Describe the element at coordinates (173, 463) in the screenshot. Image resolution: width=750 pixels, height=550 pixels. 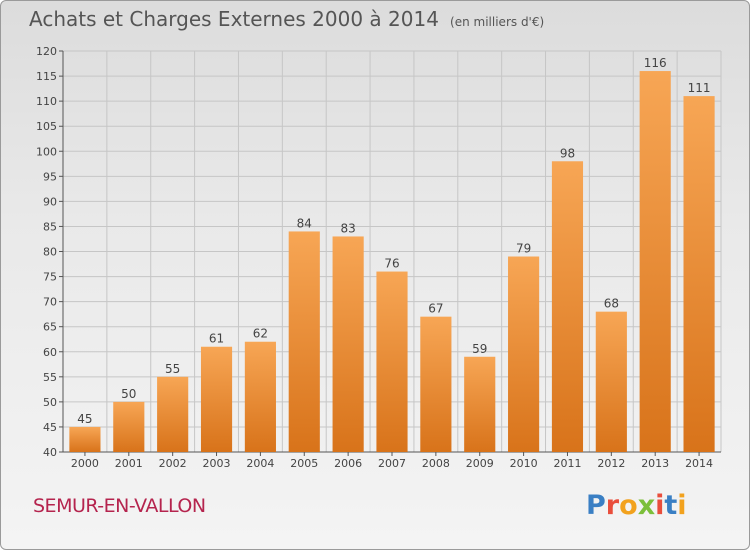
I see `x-tick-label: 2002` at that location.